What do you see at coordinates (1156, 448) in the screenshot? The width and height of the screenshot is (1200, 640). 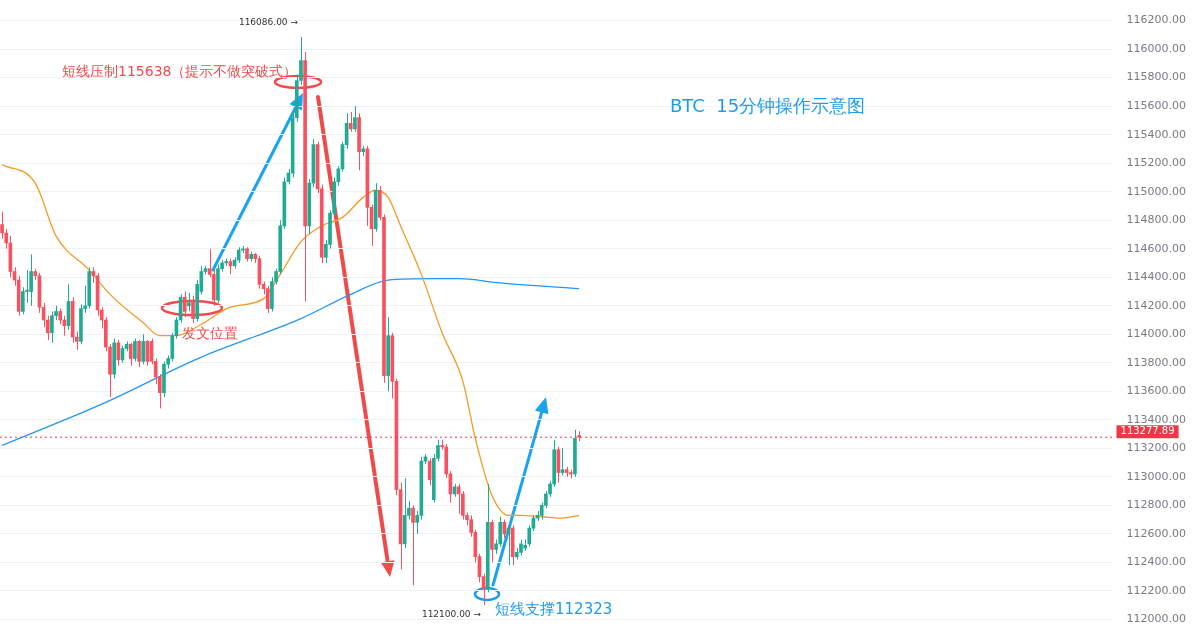 I see `y-tick-label: 113200.00` at bounding box center [1156, 448].